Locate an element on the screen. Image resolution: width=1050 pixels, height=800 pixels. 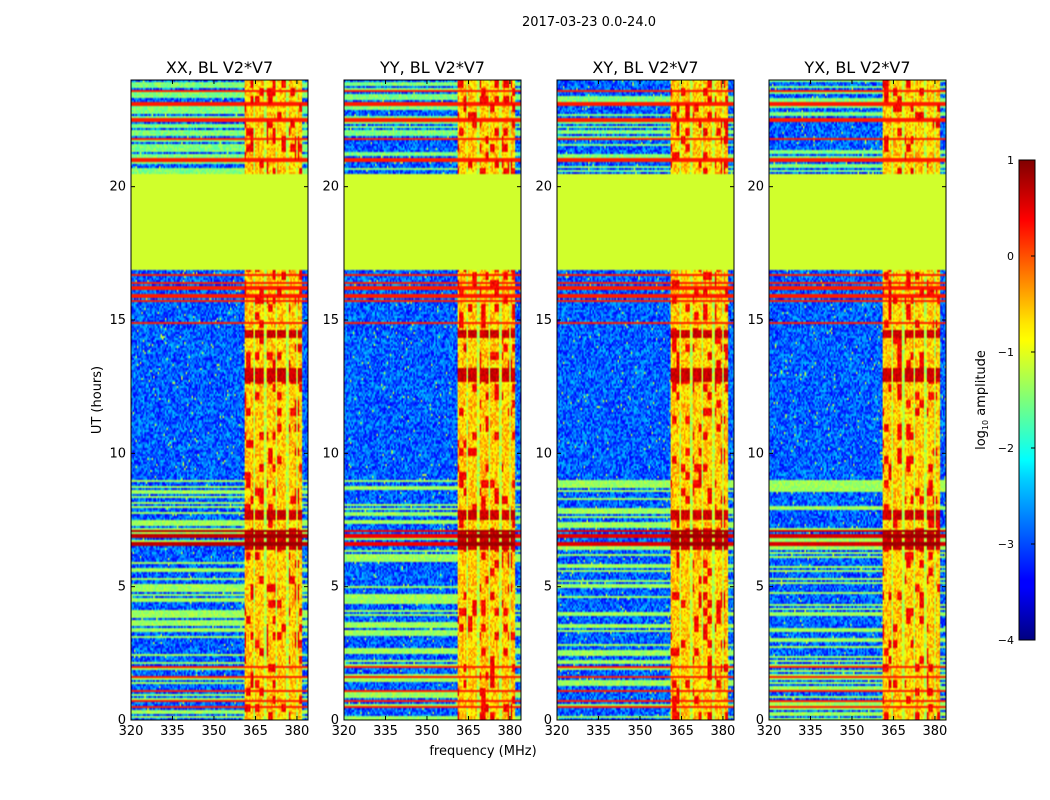
plot-frame-yx is located at coordinates (857, 400).